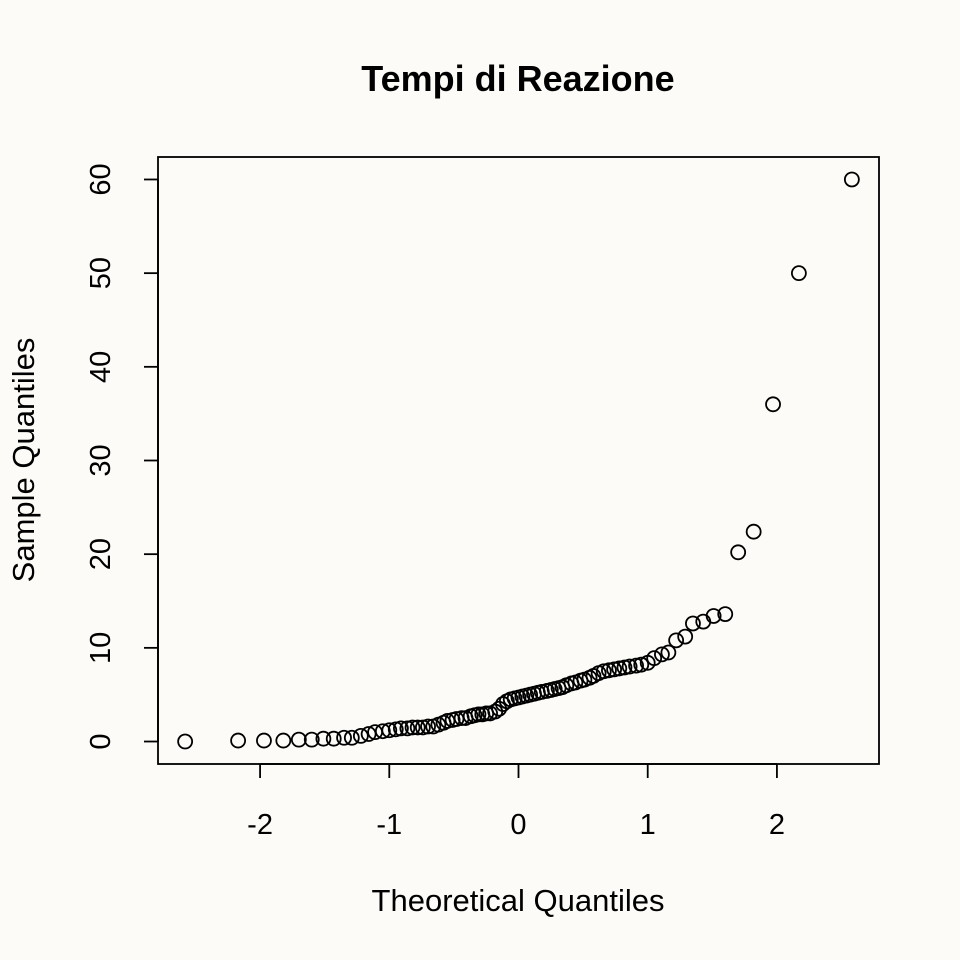 The image size is (960, 960). I want to click on y-axis: 0 10 20 30 40 50 60, so click(122, 456).